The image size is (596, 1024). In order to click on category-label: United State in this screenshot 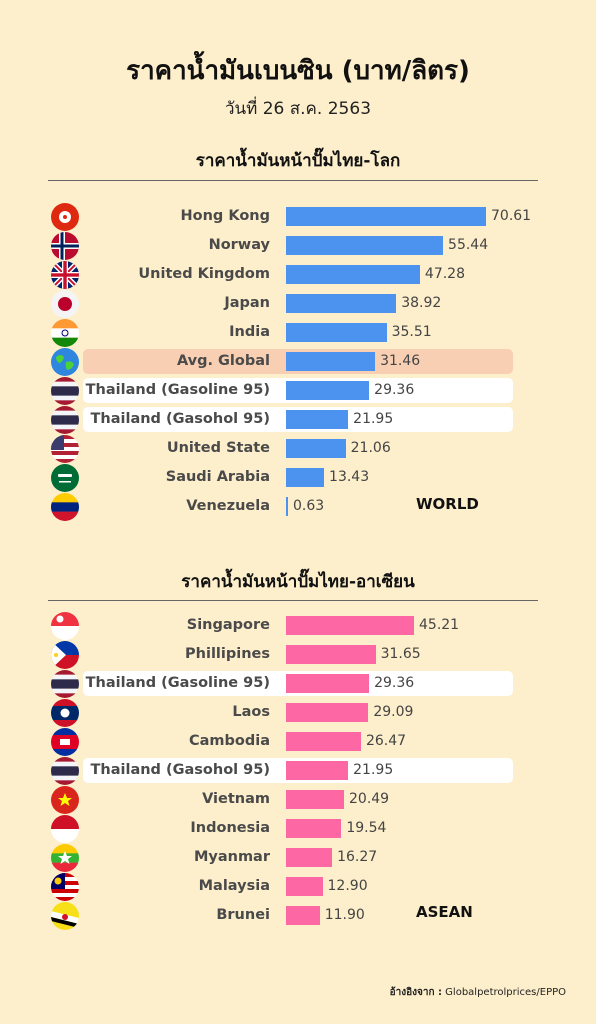, I will do `click(218, 448)`.